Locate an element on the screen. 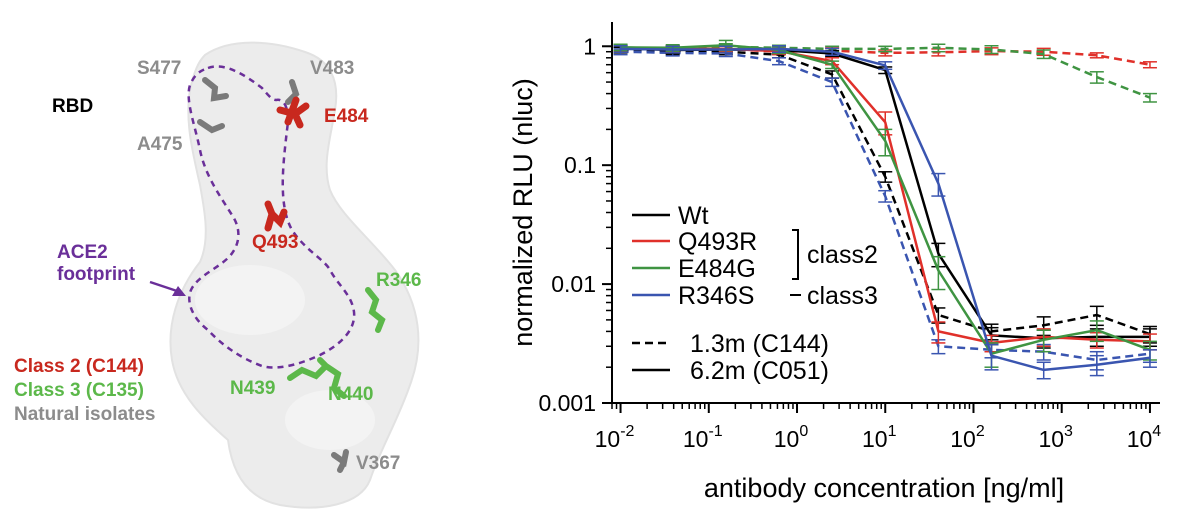 The height and width of the screenshot is (522, 1200). rbd-title: RBD is located at coordinates (73, 106).